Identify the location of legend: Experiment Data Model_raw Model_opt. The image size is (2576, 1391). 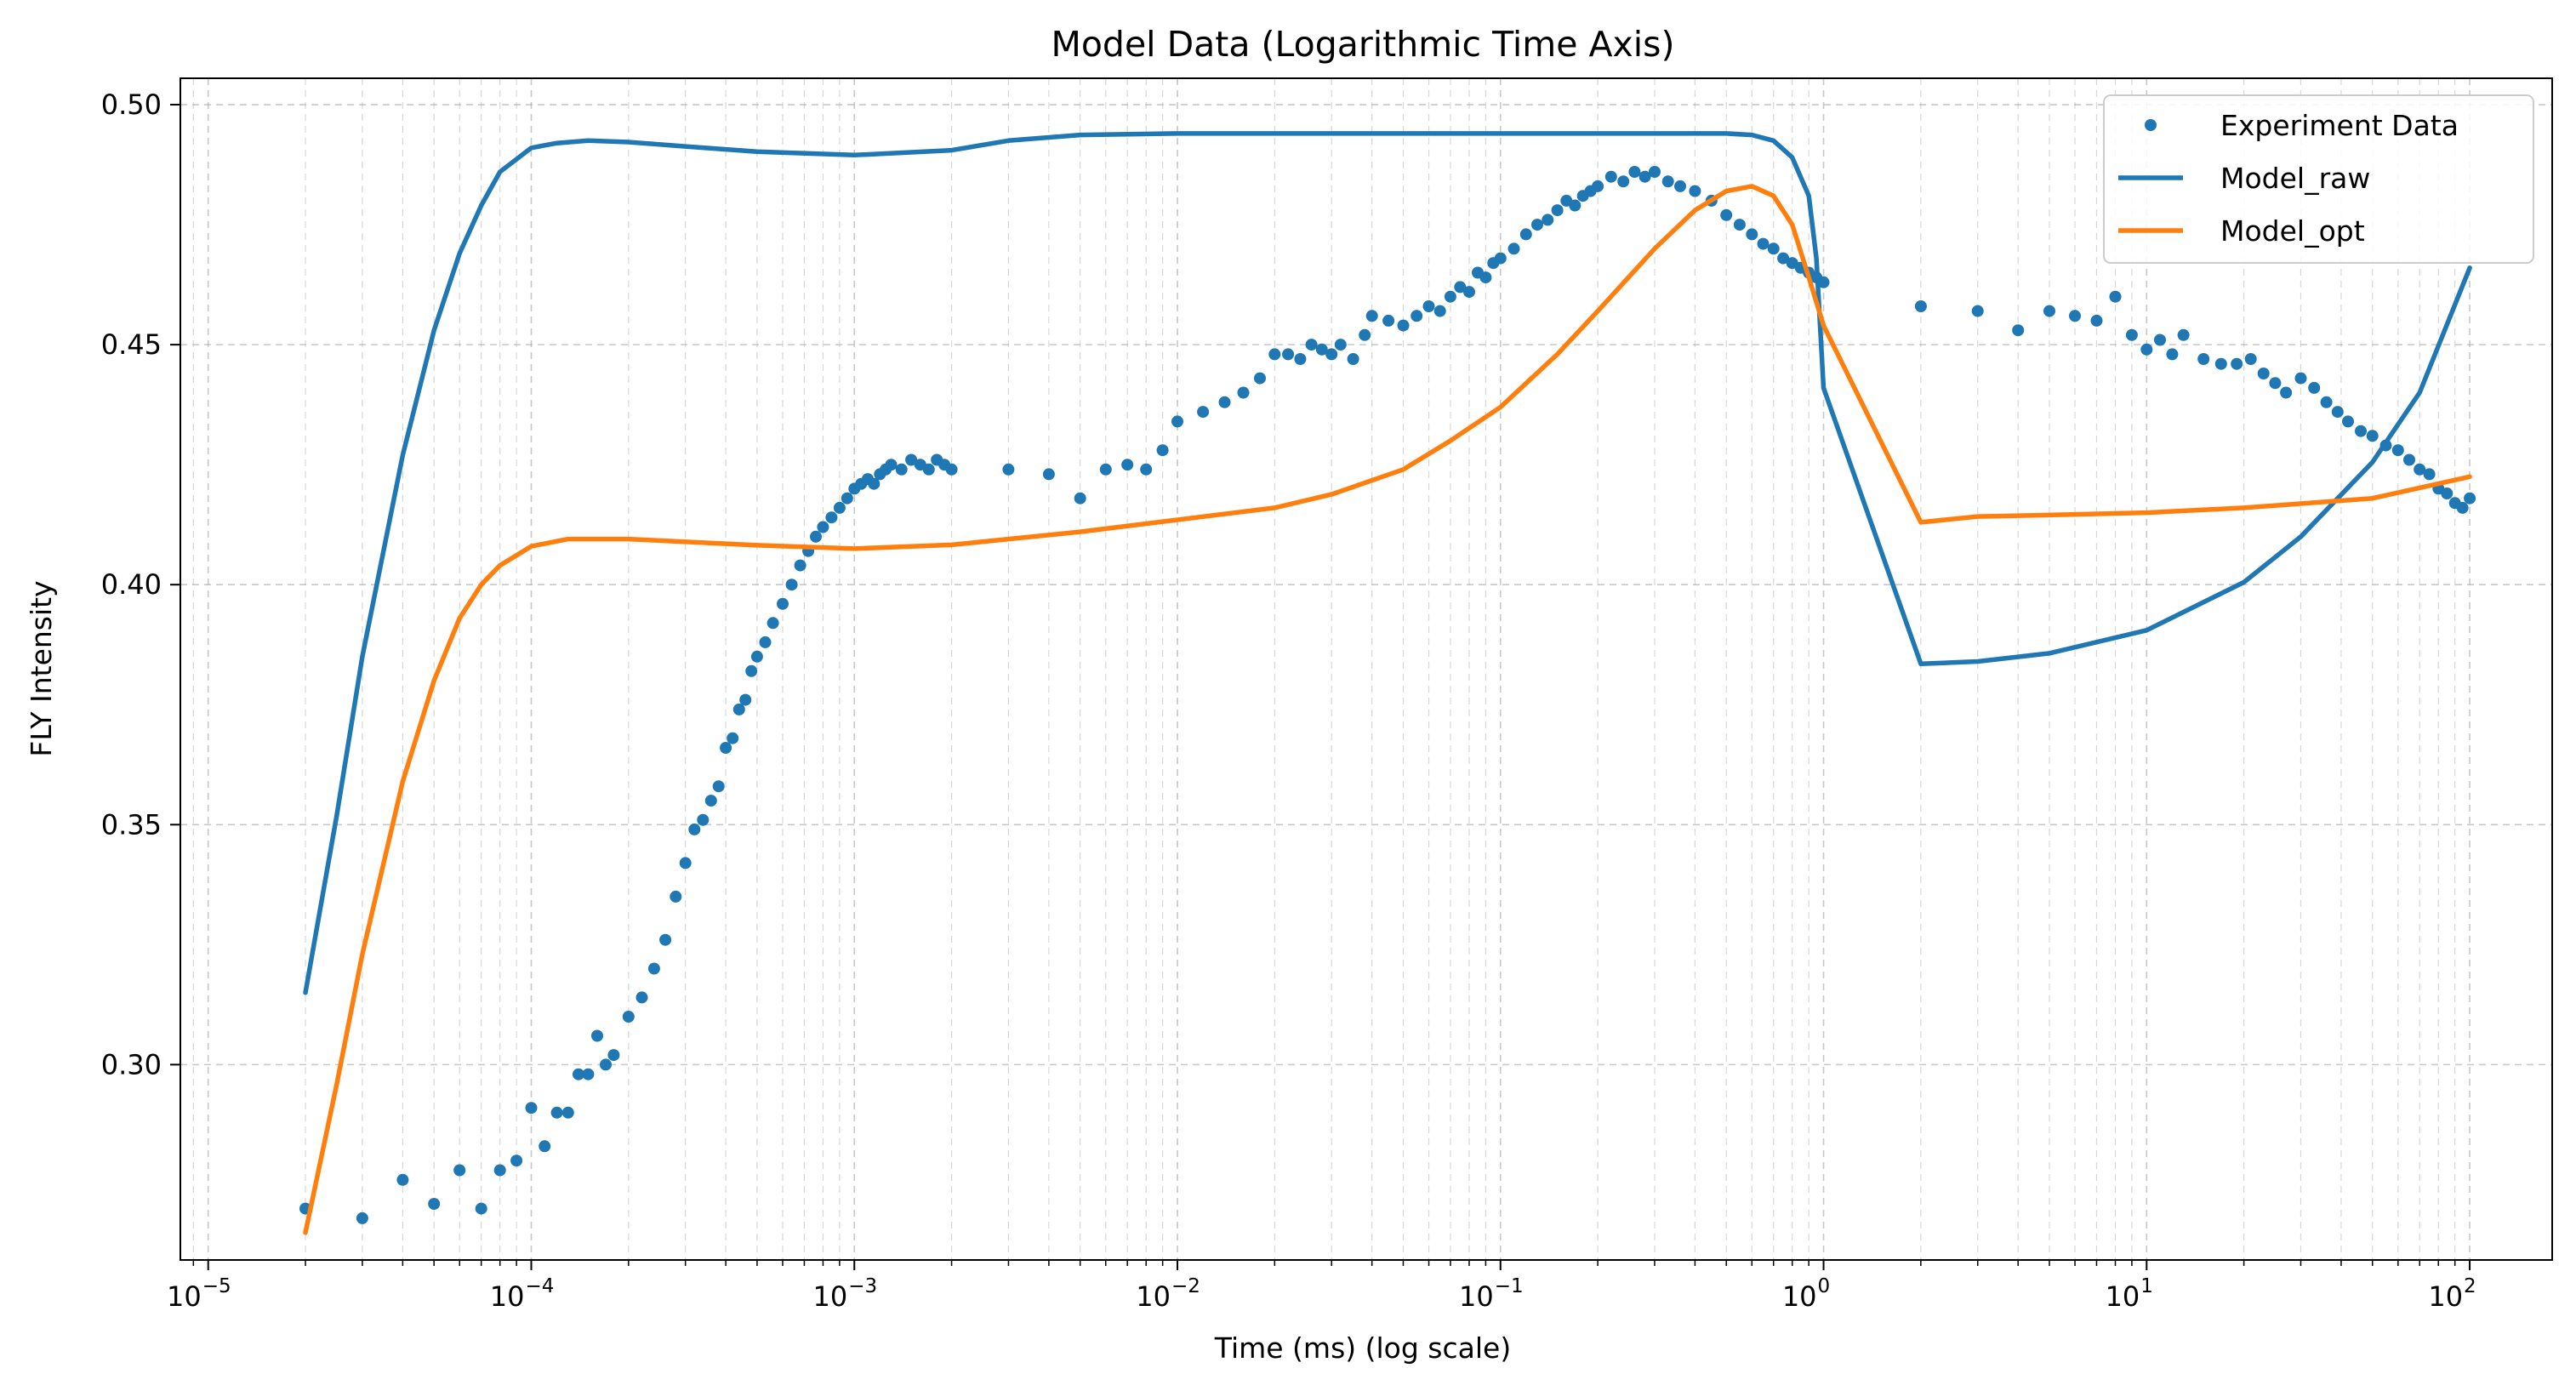
(2319, 179).